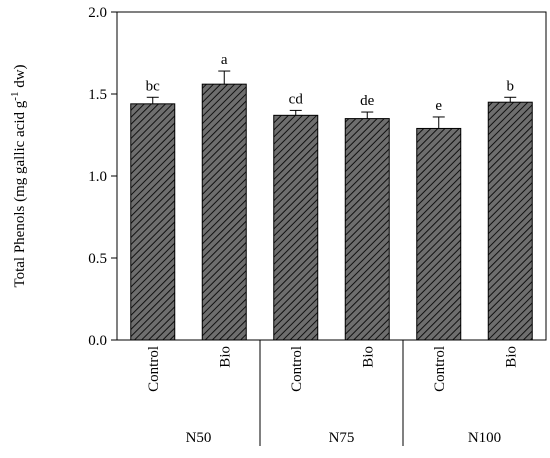 The image size is (550, 458). I want to click on y-tick-label: 1.0, so click(97, 177).